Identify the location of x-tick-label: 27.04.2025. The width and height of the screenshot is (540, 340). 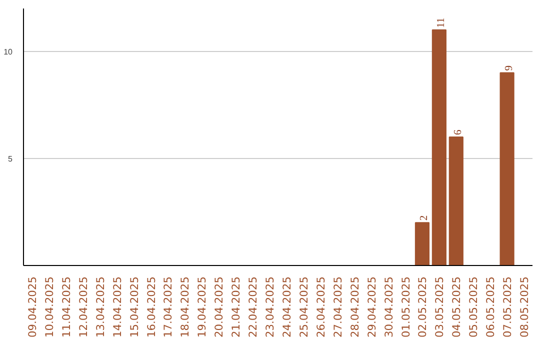
(337, 307).